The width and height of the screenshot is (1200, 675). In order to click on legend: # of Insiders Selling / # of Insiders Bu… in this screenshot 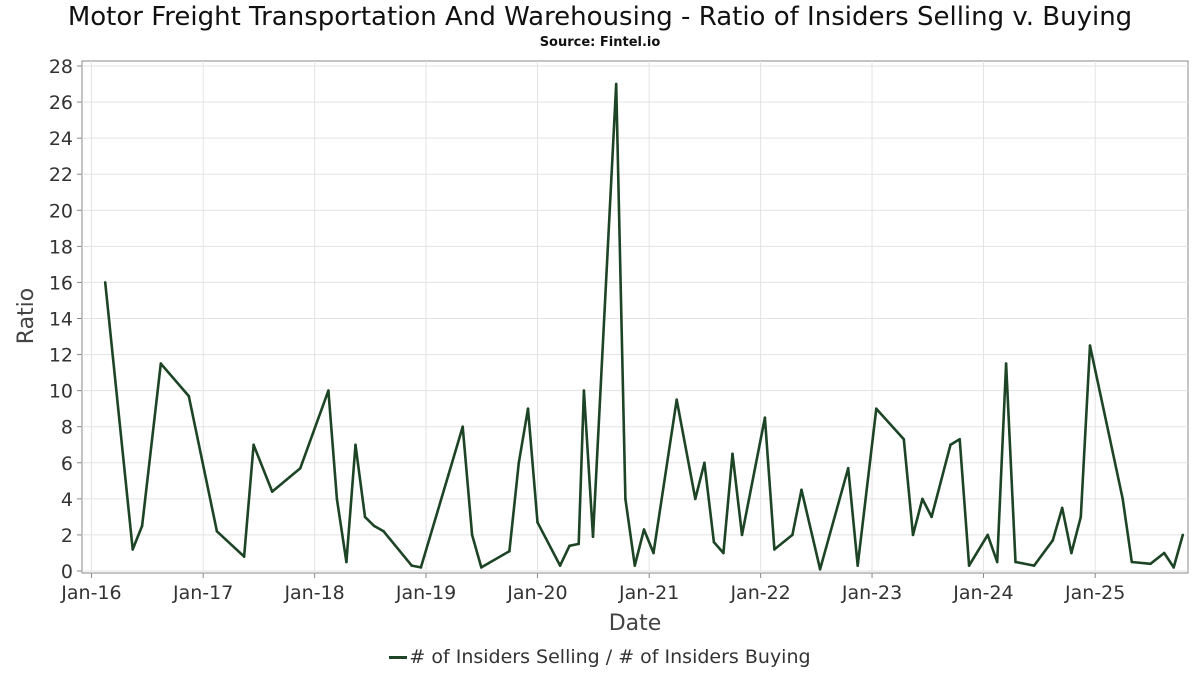, I will do `click(600, 657)`.